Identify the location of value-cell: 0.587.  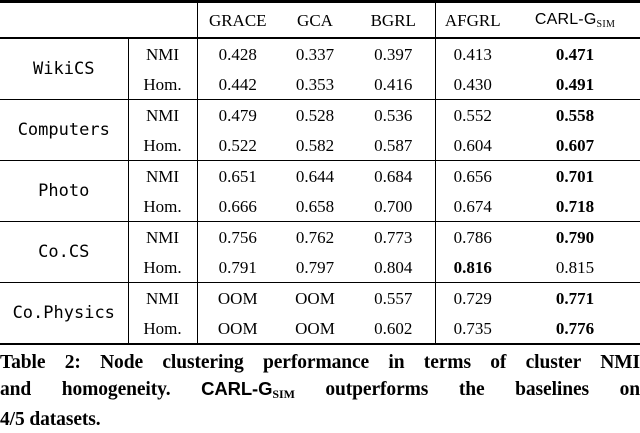
(394, 145).